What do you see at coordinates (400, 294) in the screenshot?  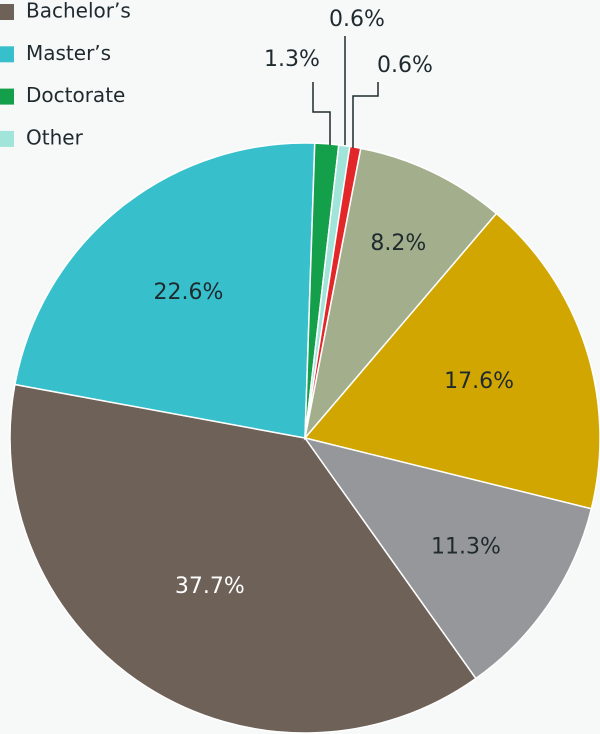 I see `pie-slice` at bounding box center [400, 294].